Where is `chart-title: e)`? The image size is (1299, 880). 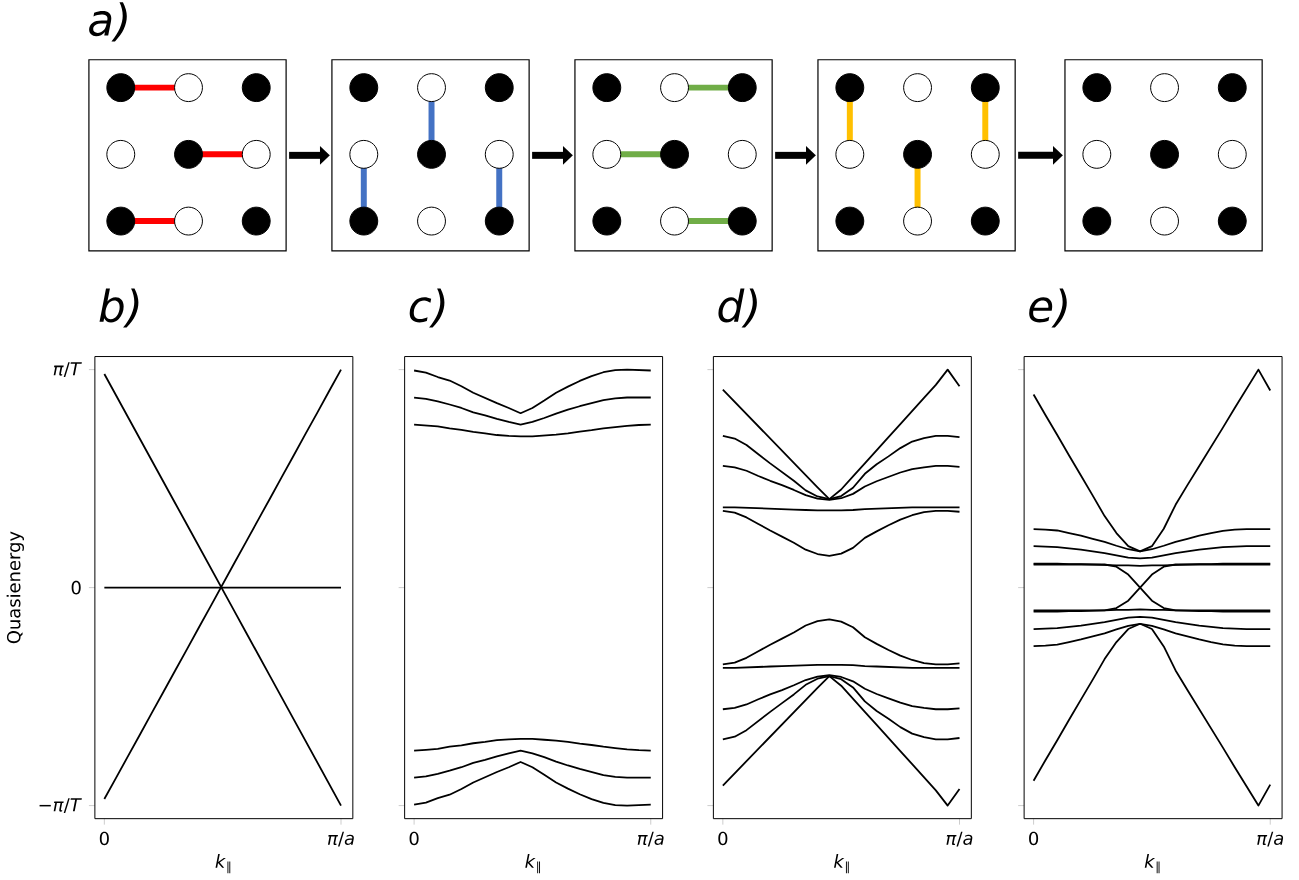
chart-title: e) is located at coordinates (1048, 308).